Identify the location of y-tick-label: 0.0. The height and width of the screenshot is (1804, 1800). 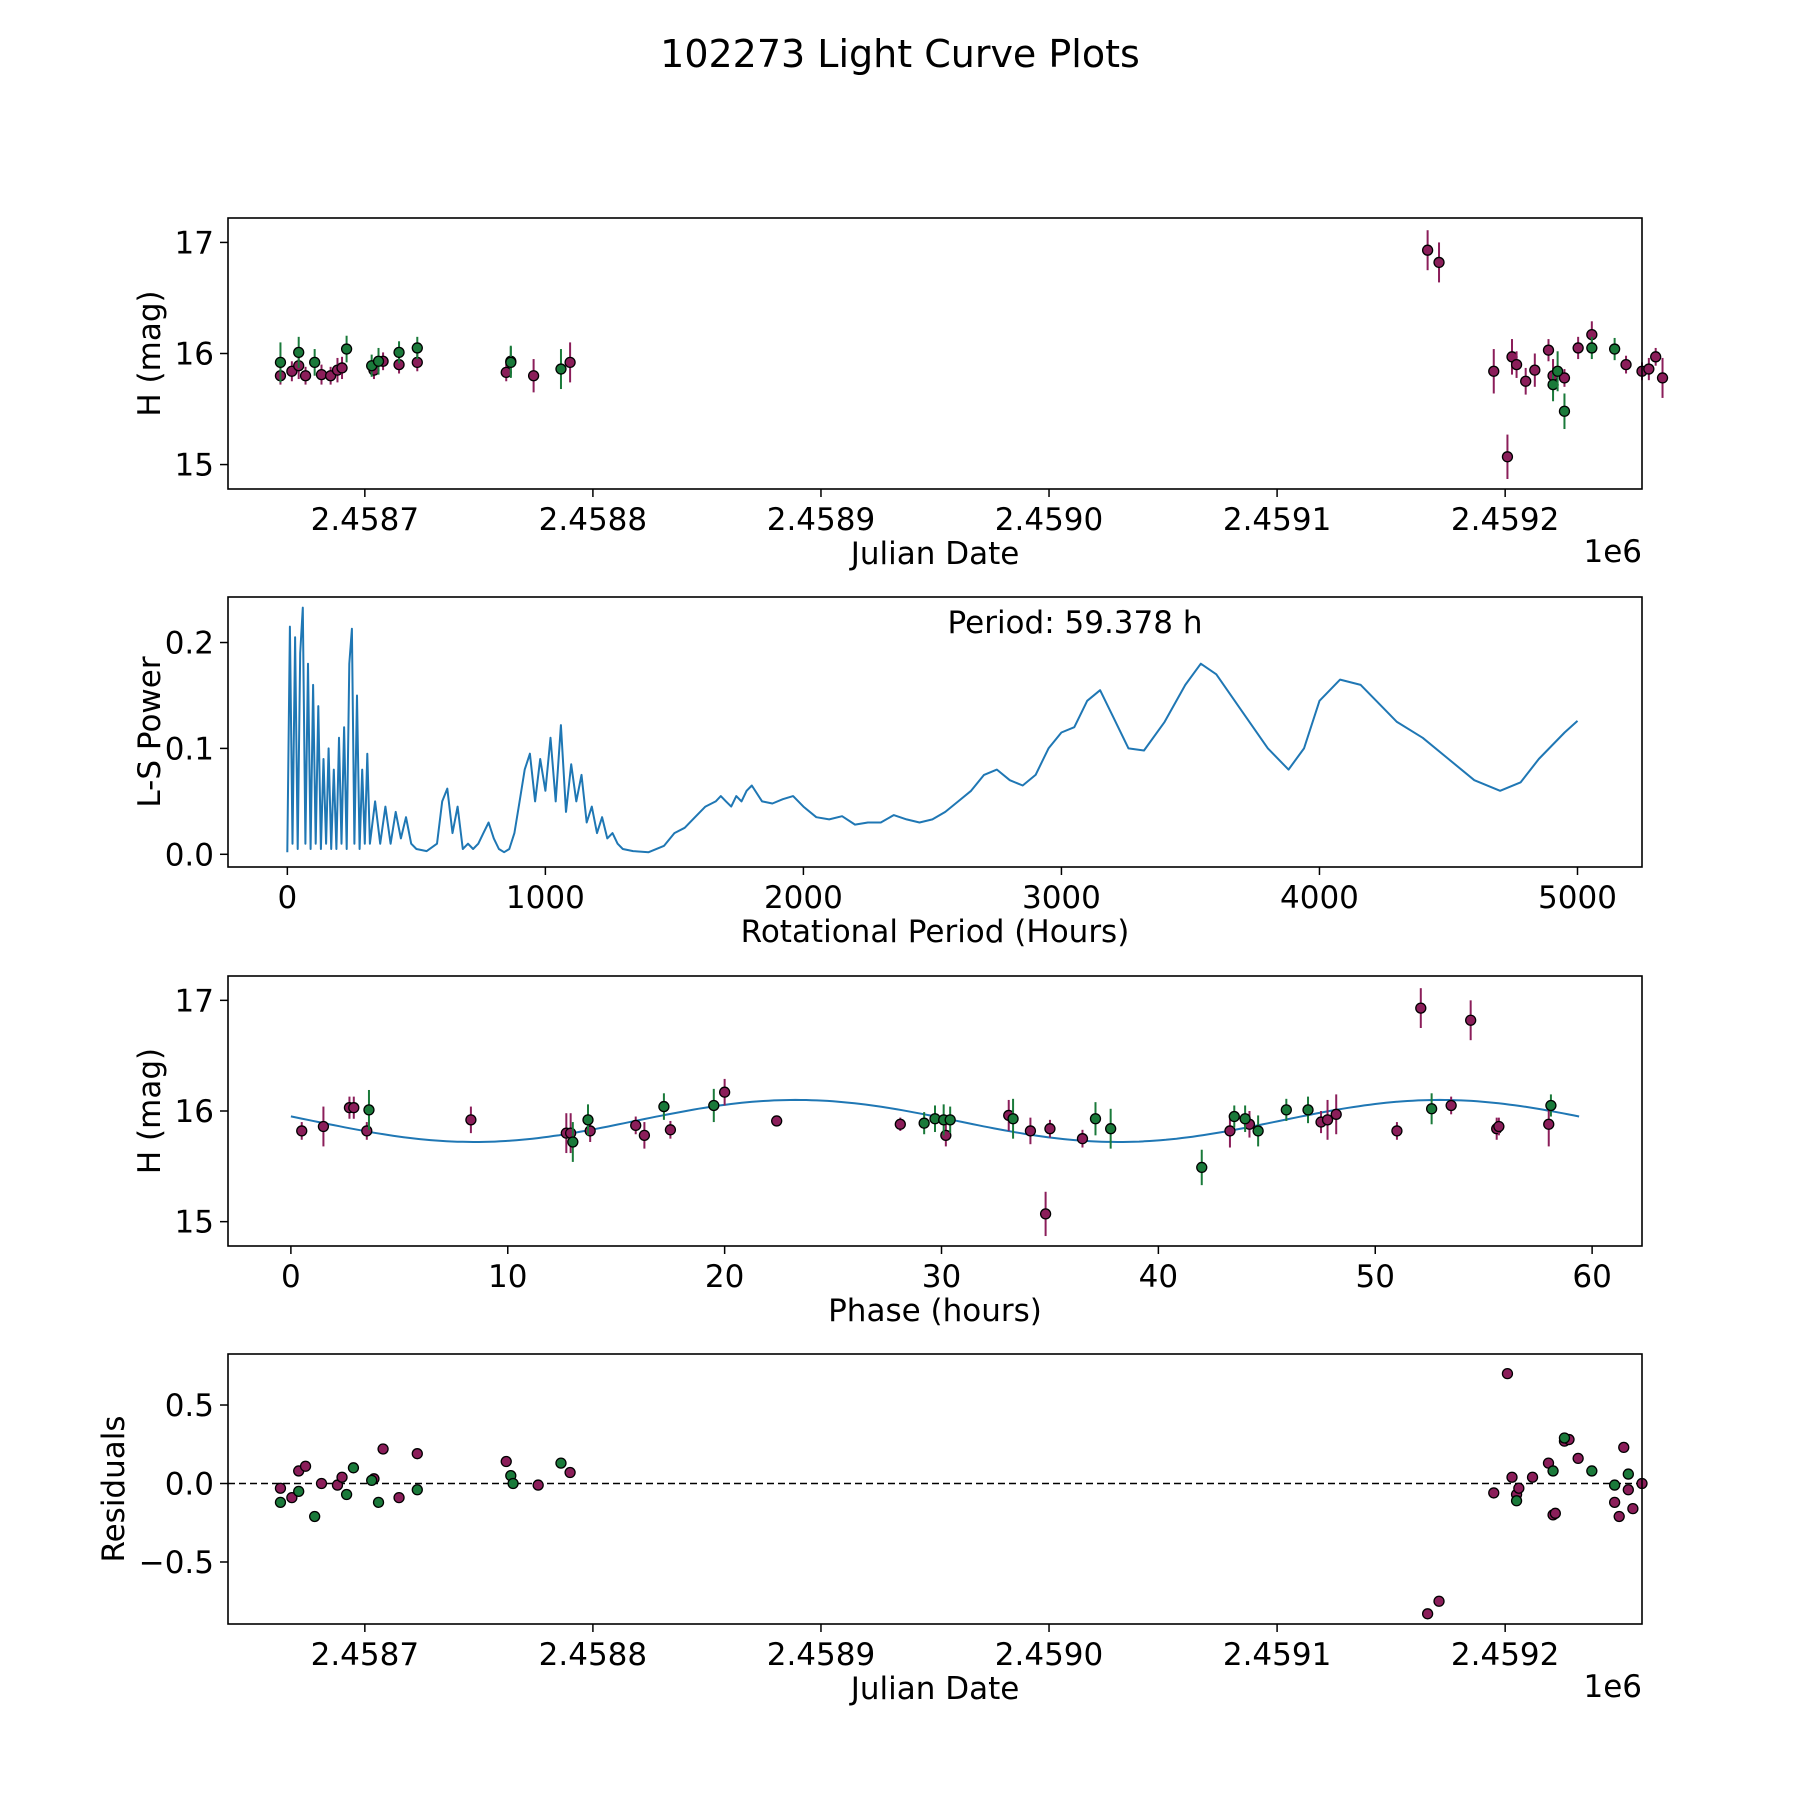
(189, 855).